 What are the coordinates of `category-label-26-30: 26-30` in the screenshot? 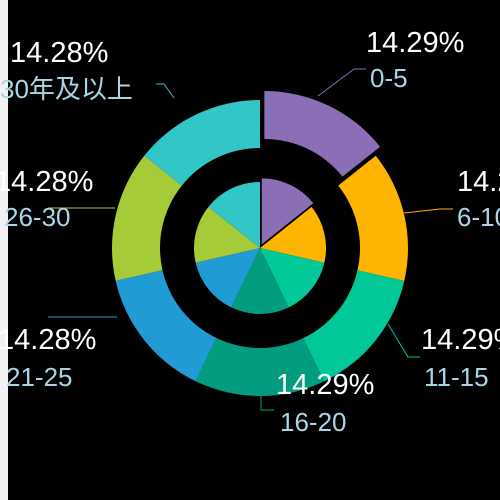 It's located at (37, 217).